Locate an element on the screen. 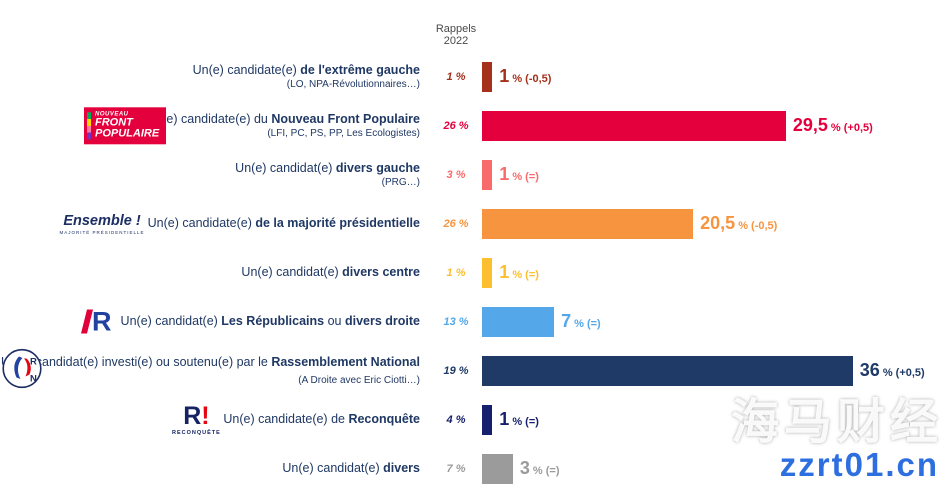 The height and width of the screenshot is (496, 947). ensemble-logo-subtitle: MAJORITÉ PRÉSIDENTIELLE is located at coordinates (102, 232).